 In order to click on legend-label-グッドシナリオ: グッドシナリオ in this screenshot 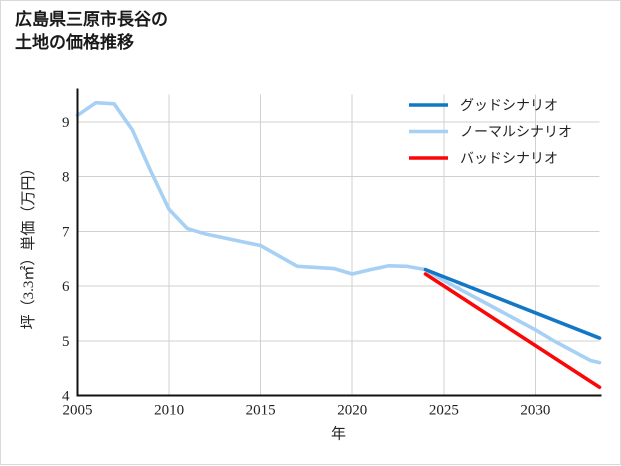, I will do `click(509, 106)`.